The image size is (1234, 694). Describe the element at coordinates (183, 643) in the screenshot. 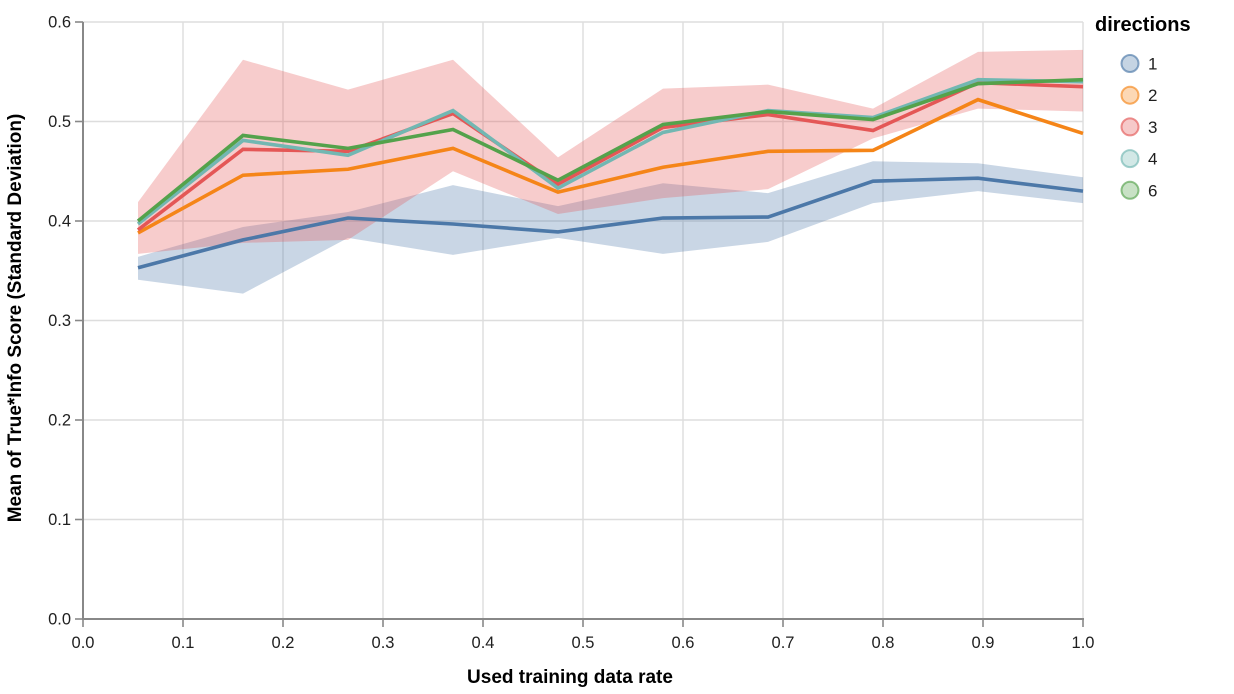

I see `x-tick-label: 0.1` at that location.